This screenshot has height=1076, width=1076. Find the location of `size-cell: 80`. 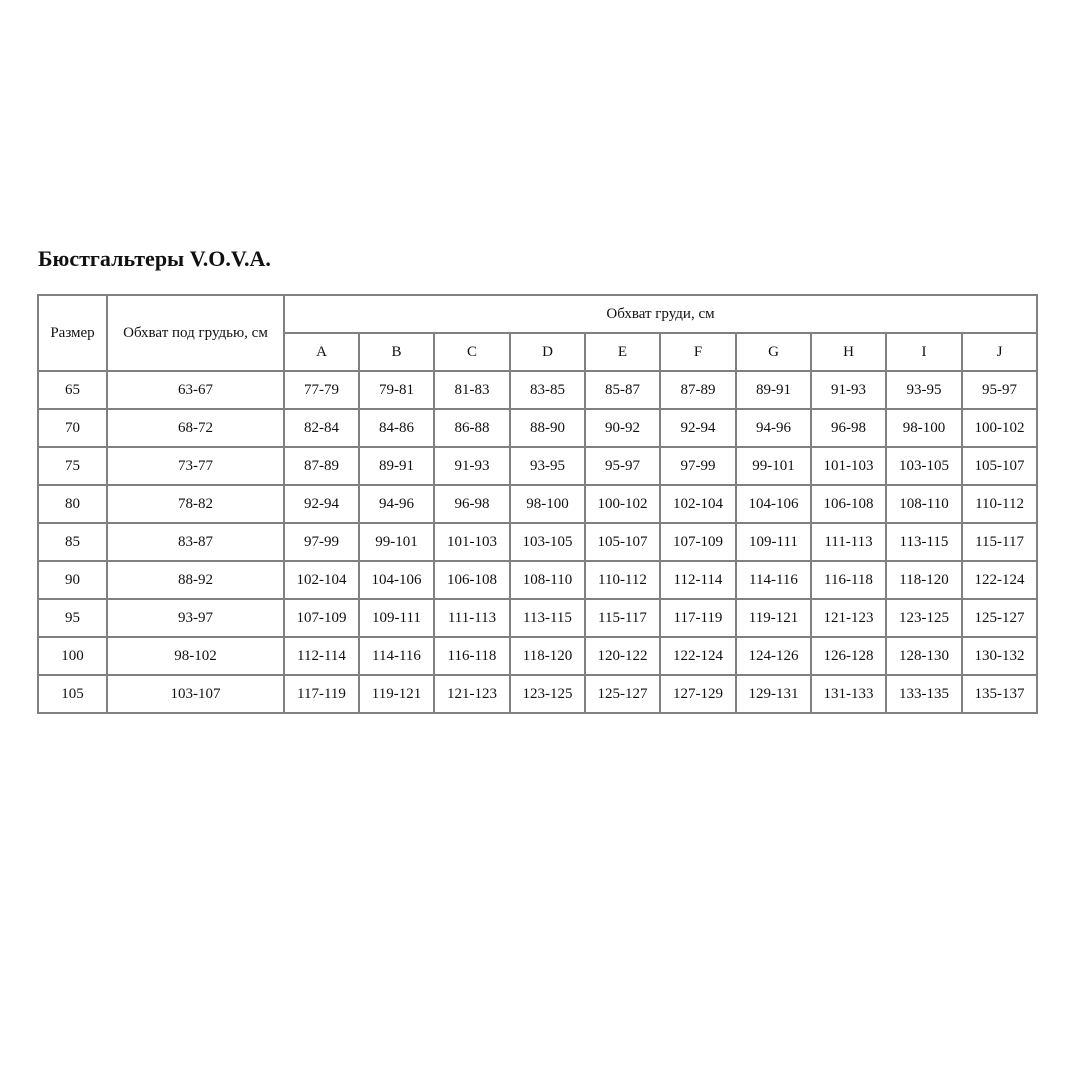

size-cell: 80 is located at coordinates (72, 504).